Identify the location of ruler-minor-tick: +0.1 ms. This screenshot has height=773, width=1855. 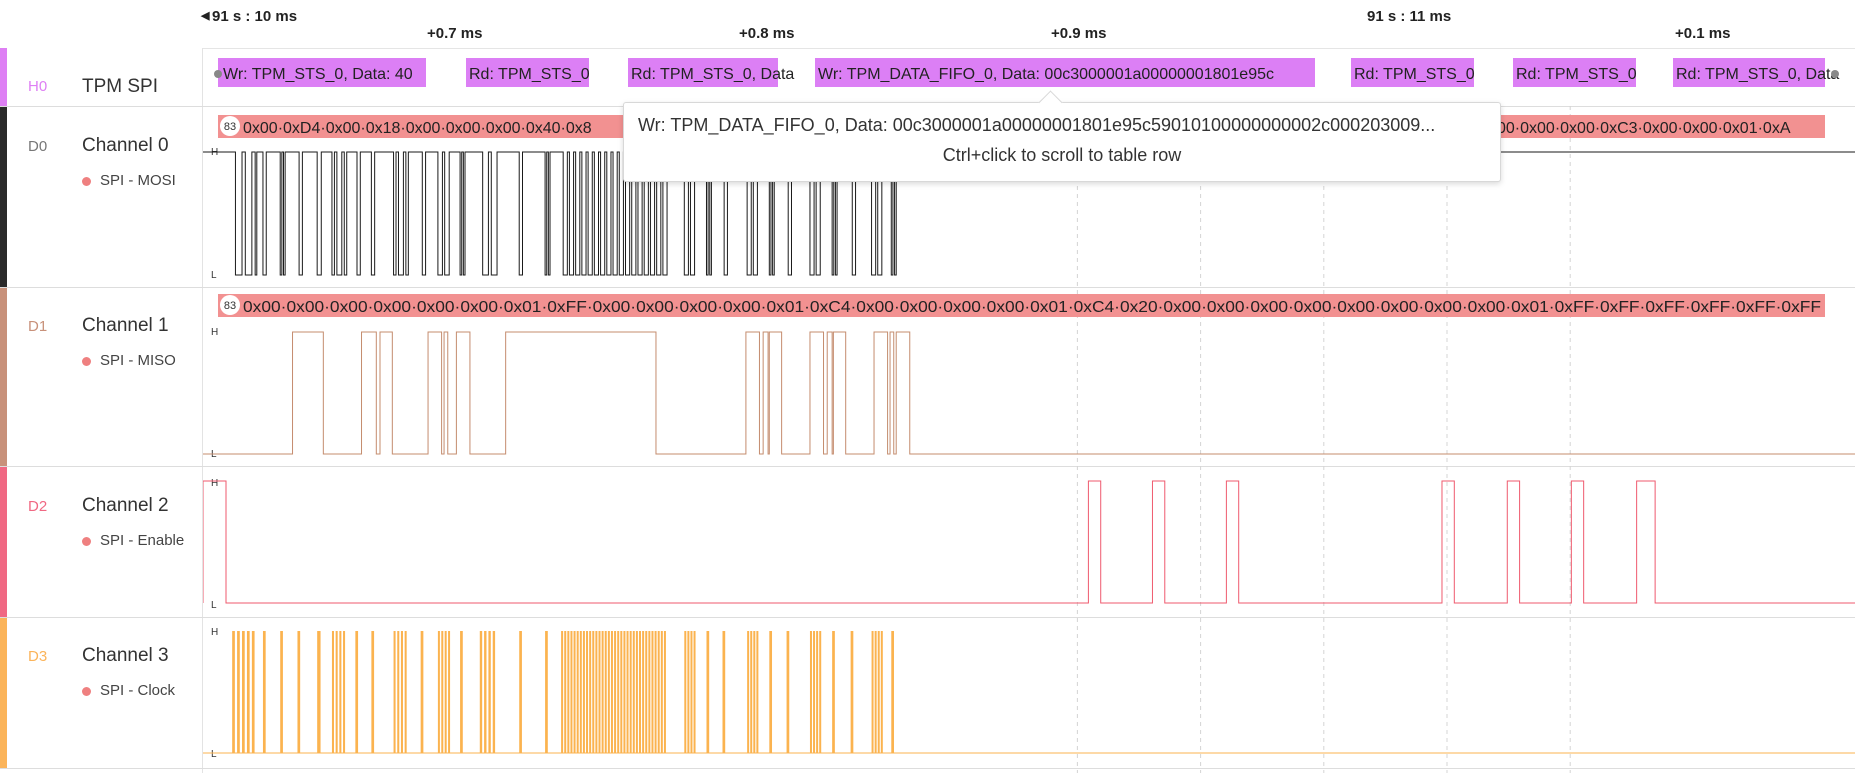
(1703, 33).